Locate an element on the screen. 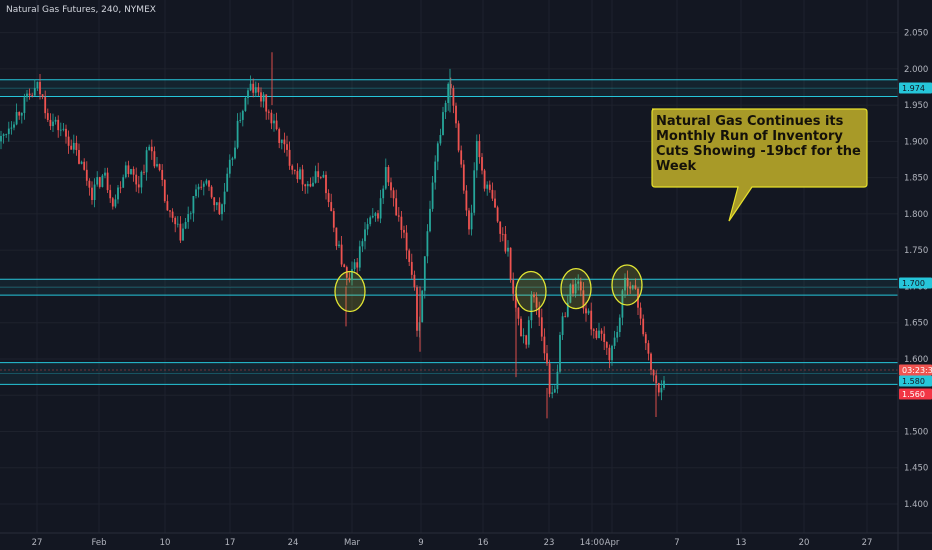 The image size is (932, 550). symbol-title: Natural Gas Futures, 240, NYMEX is located at coordinates (81, 10).